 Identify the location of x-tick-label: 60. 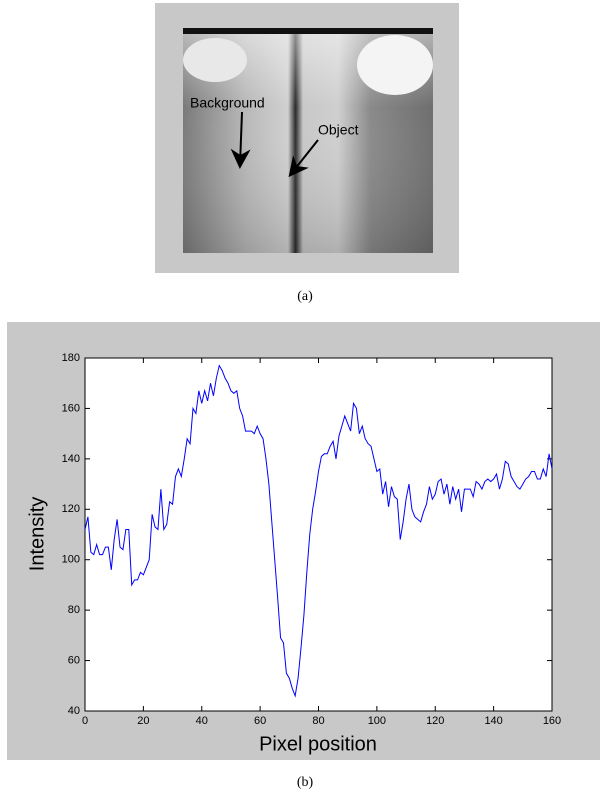
(260, 721).